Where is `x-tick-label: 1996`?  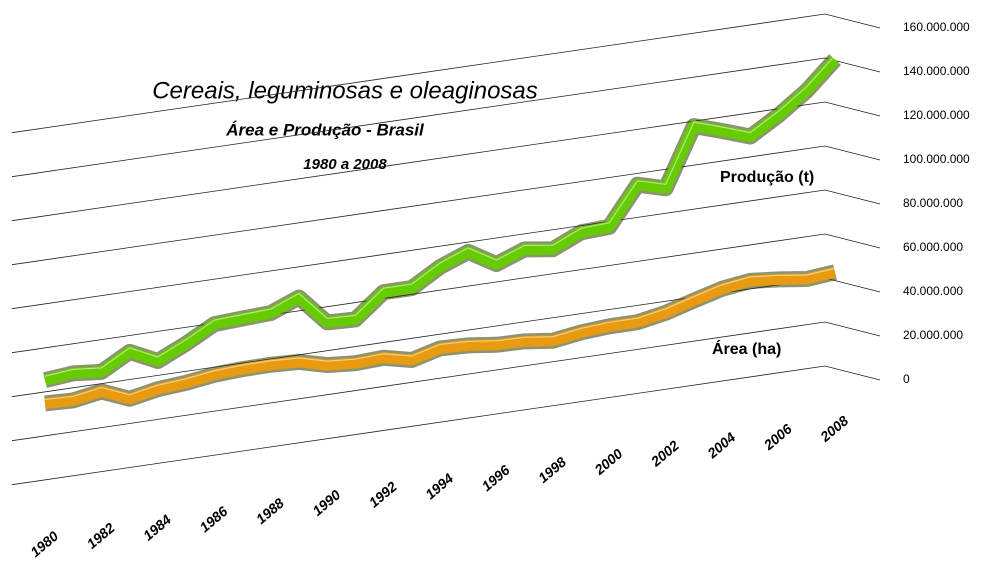
x-tick-label: 1996 is located at coordinates (496, 478).